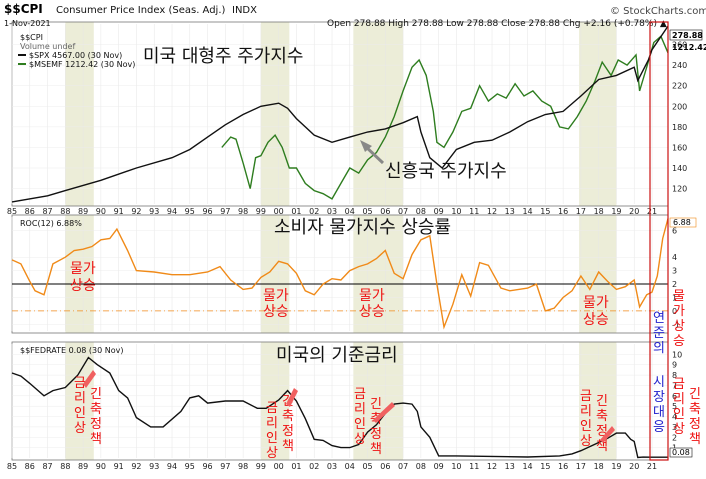  What do you see at coordinates (652, 466) in the screenshot?
I see `x-tick-label-bottom: 21` at bounding box center [652, 466].